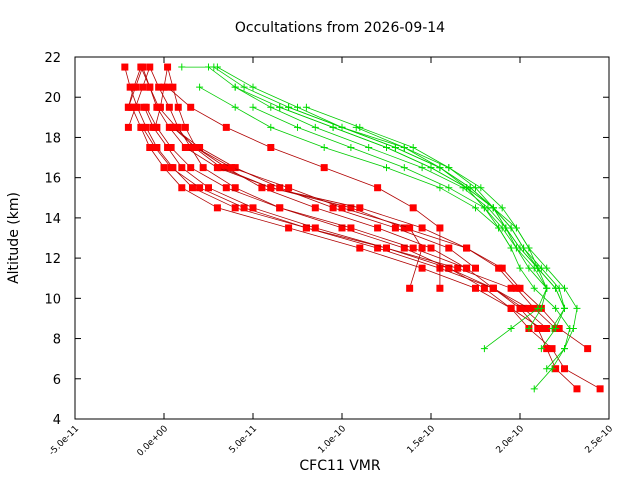  I want to click on y-tick-label: 20, so click(52, 98).